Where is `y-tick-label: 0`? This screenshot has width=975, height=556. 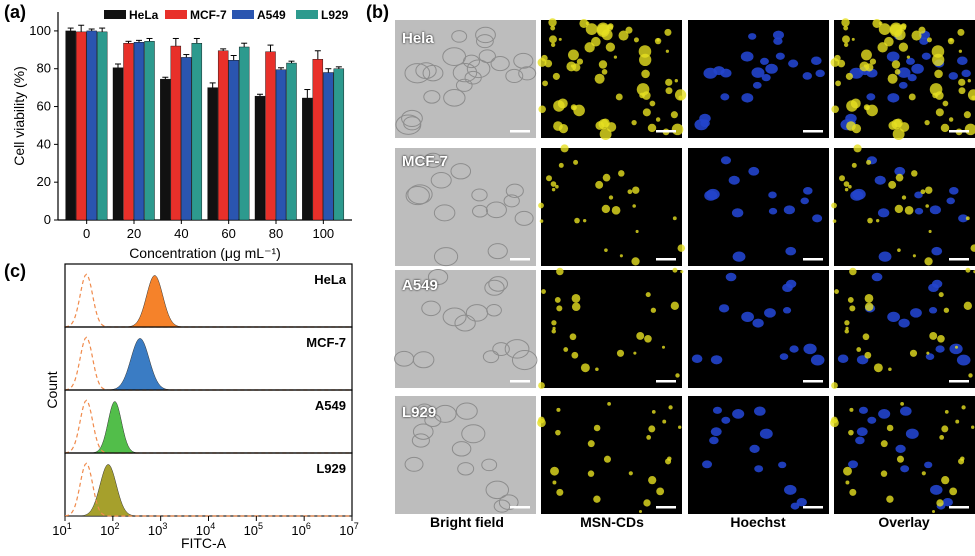
y-tick-label: 0 is located at coordinates (47, 219).